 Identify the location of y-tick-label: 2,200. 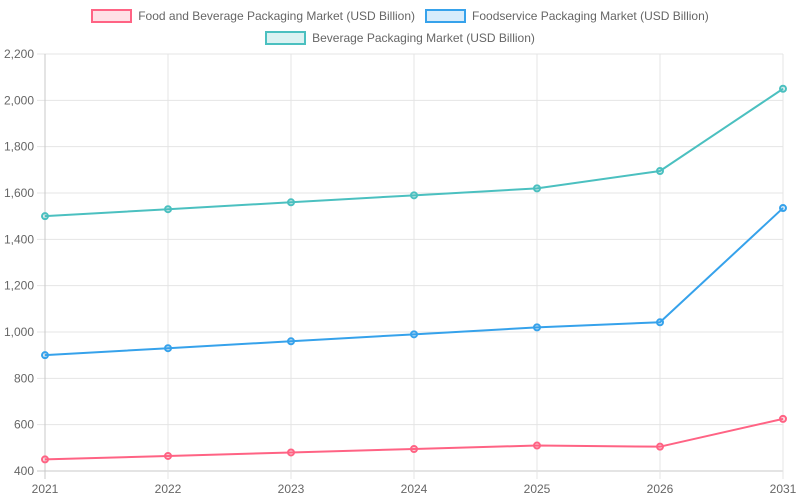
(19, 54).